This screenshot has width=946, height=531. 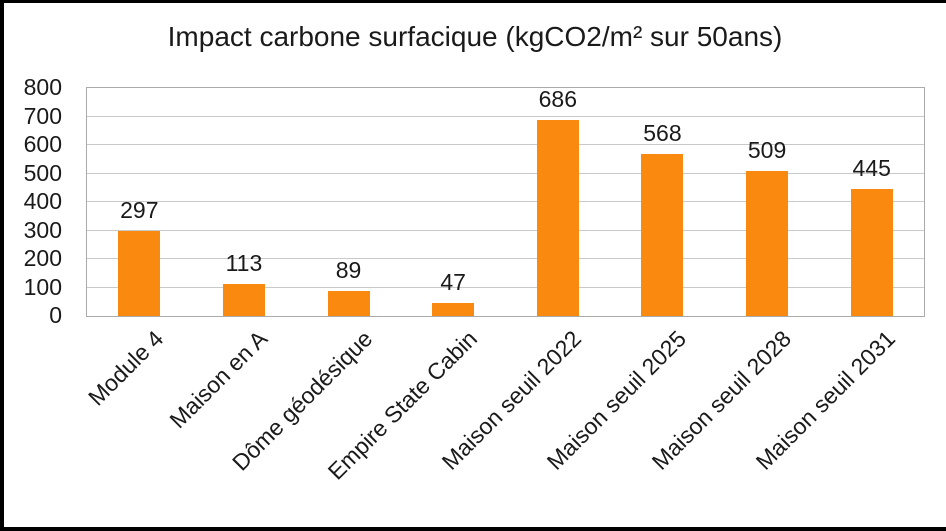 What do you see at coordinates (243, 300) in the screenshot?
I see `bar-maison-en-a` at bounding box center [243, 300].